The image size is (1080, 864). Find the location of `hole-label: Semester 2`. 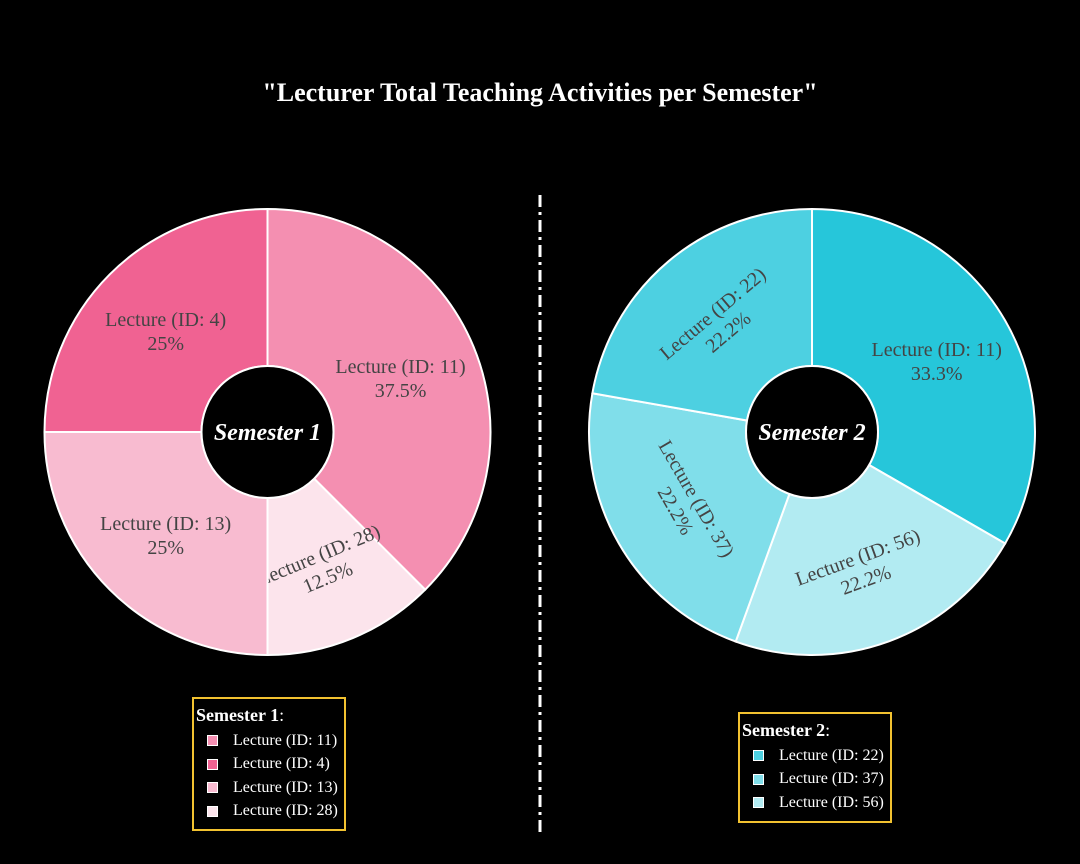

hole-label: Semester 2 is located at coordinates (811, 433).